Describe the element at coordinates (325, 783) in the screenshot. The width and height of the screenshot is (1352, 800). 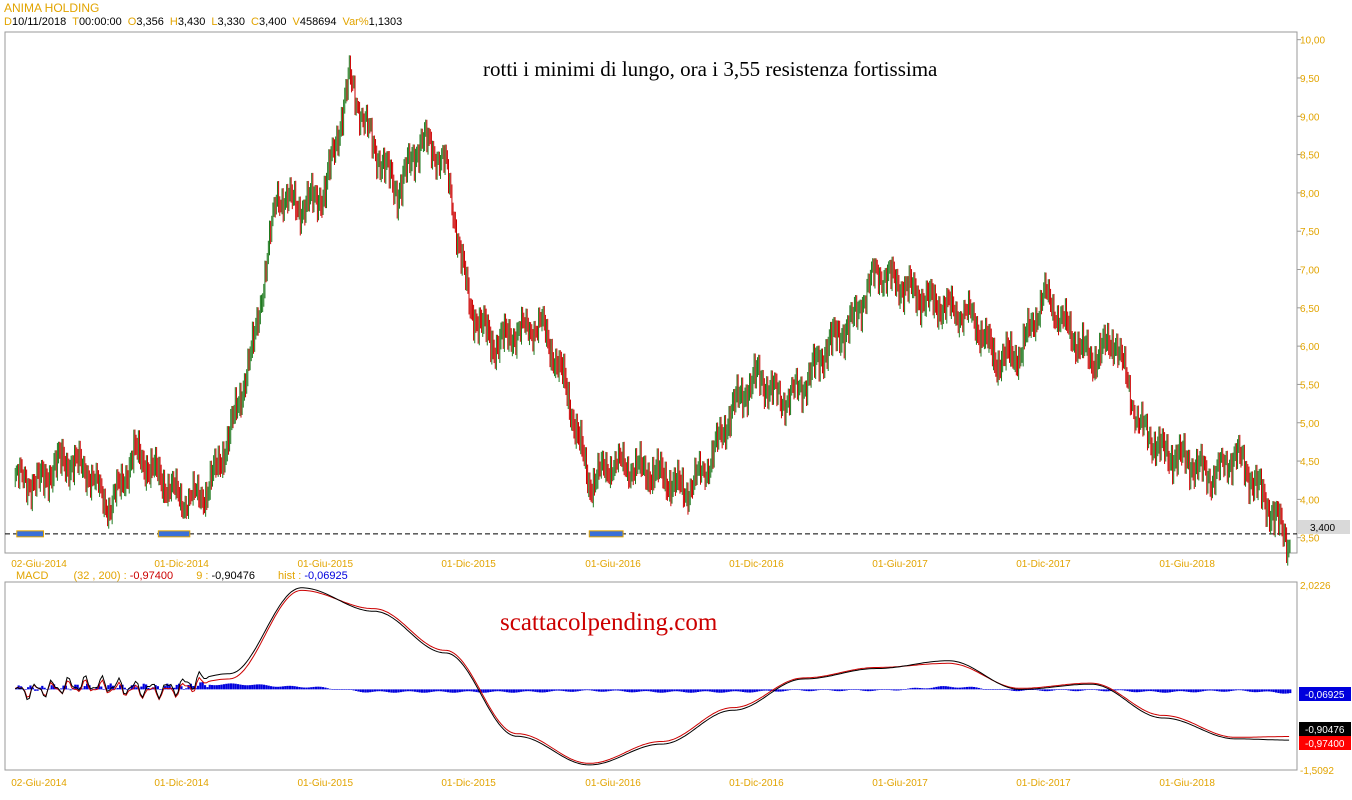
I see `macd-x-tick-label: 01-Giu-2015` at that location.